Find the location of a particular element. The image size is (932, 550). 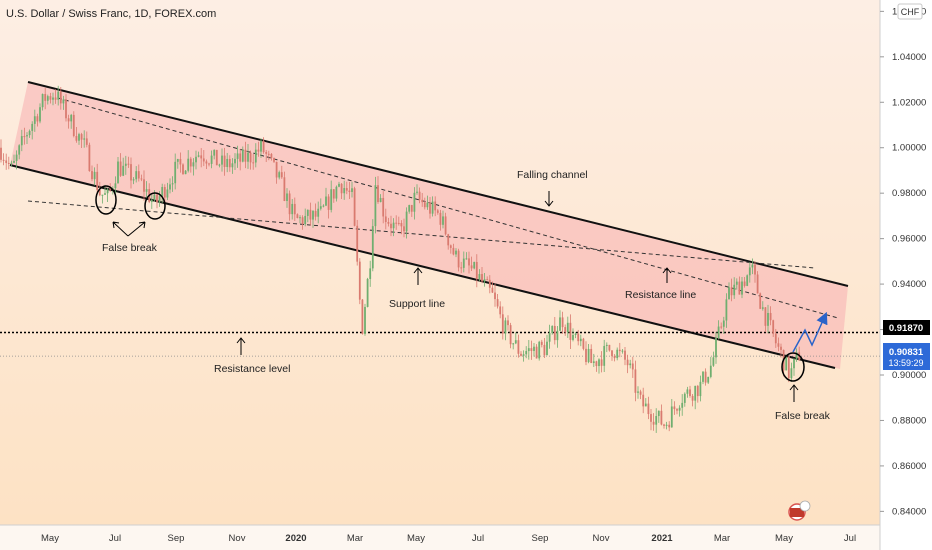

support-dashed-line is located at coordinates (421, 234).